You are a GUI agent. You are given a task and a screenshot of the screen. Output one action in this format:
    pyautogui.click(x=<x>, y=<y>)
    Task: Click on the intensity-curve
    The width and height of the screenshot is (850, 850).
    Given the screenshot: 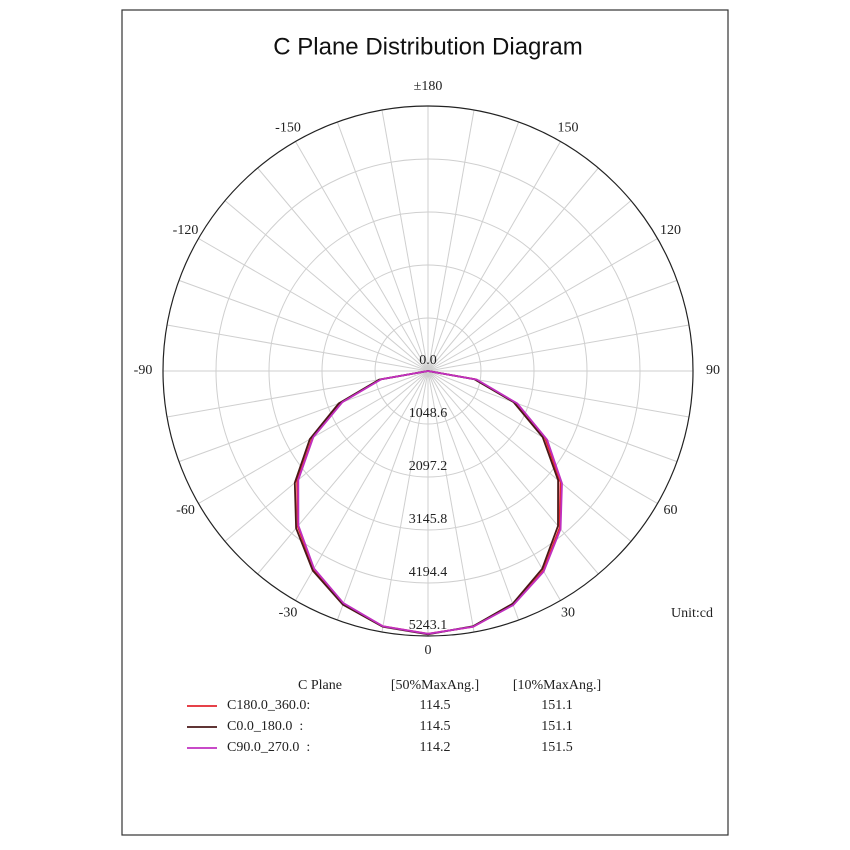 What is the action you would take?
    pyautogui.click(x=430, y=502)
    